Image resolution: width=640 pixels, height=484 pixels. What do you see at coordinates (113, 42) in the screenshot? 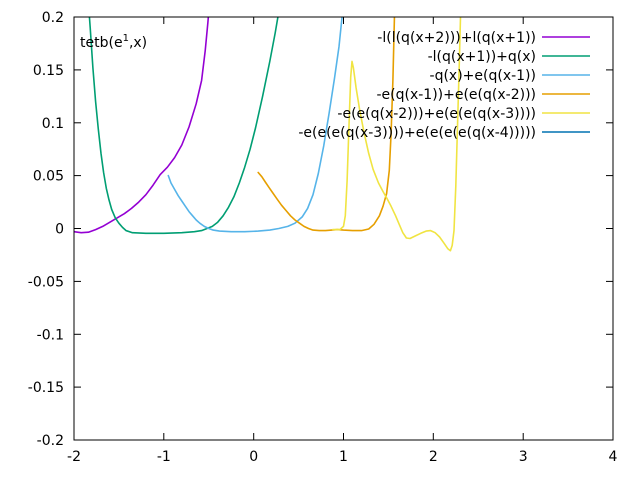
I see `plot-function-label: tetb(e1,x)` at bounding box center [113, 42].